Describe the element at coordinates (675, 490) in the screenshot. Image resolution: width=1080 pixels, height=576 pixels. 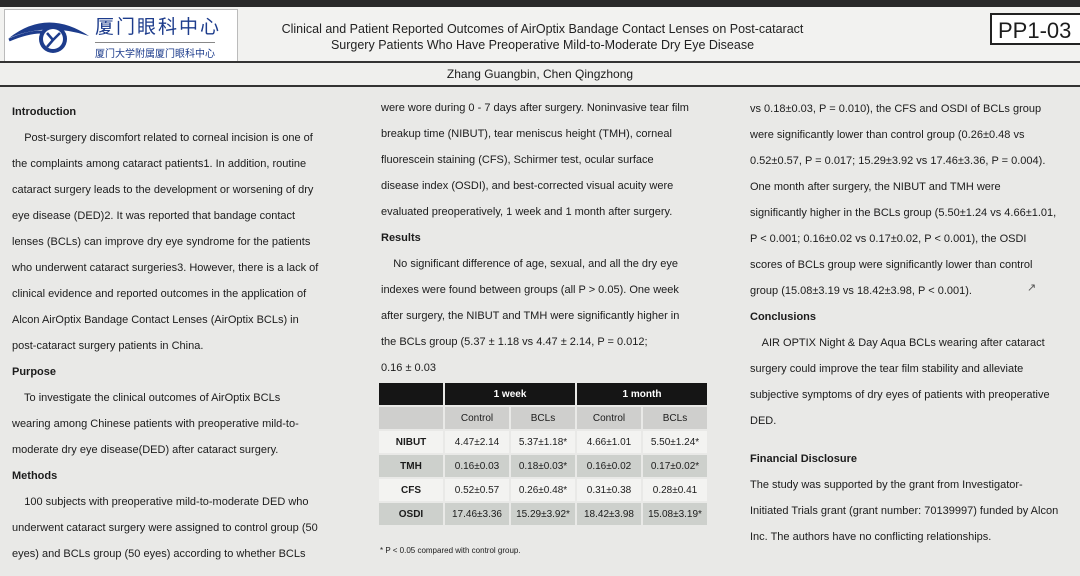
I see `table-cell: 0.28±0.41` at that location.